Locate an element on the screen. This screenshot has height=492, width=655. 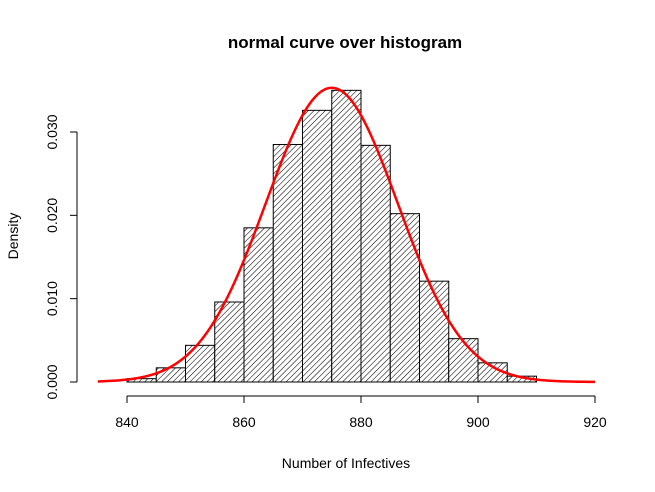
x-axis-label: Number of Infectives is located at coordinates (346, 463).